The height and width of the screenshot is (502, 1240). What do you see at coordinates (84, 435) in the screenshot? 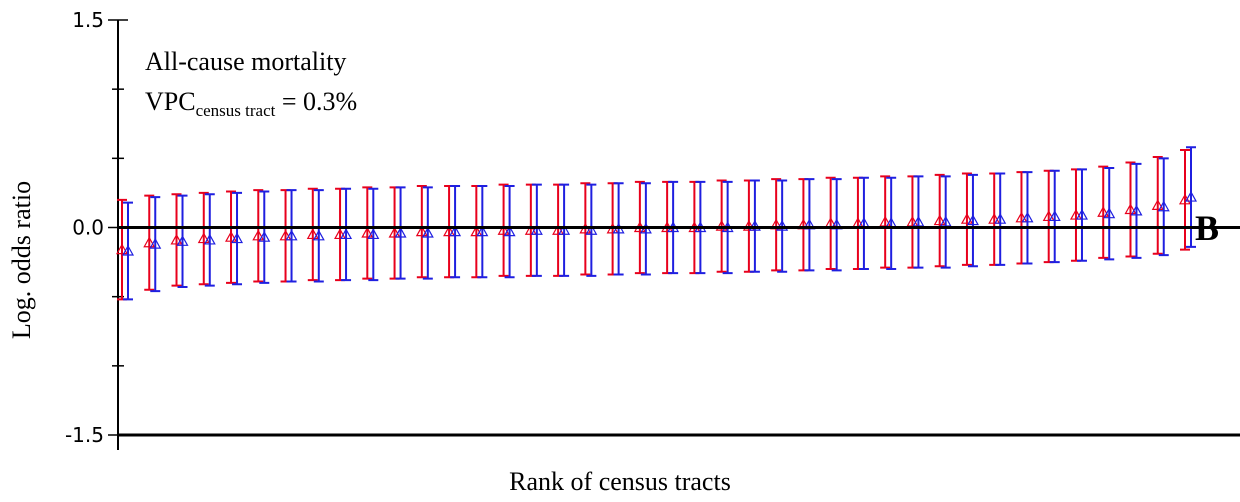
I see `y-tick-label: -1.5` at bounding box center [84, 435].